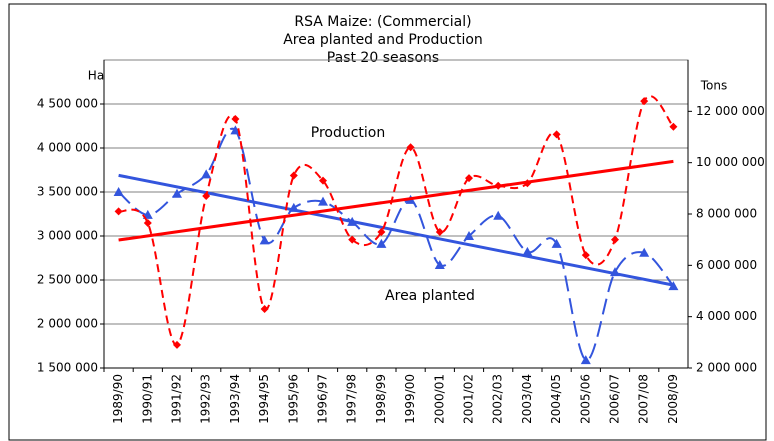  What do you see at coordinates (383, 40) in the screenshot?
I see `chart-title: Area planted and Production` at bounding box center [383, 40].